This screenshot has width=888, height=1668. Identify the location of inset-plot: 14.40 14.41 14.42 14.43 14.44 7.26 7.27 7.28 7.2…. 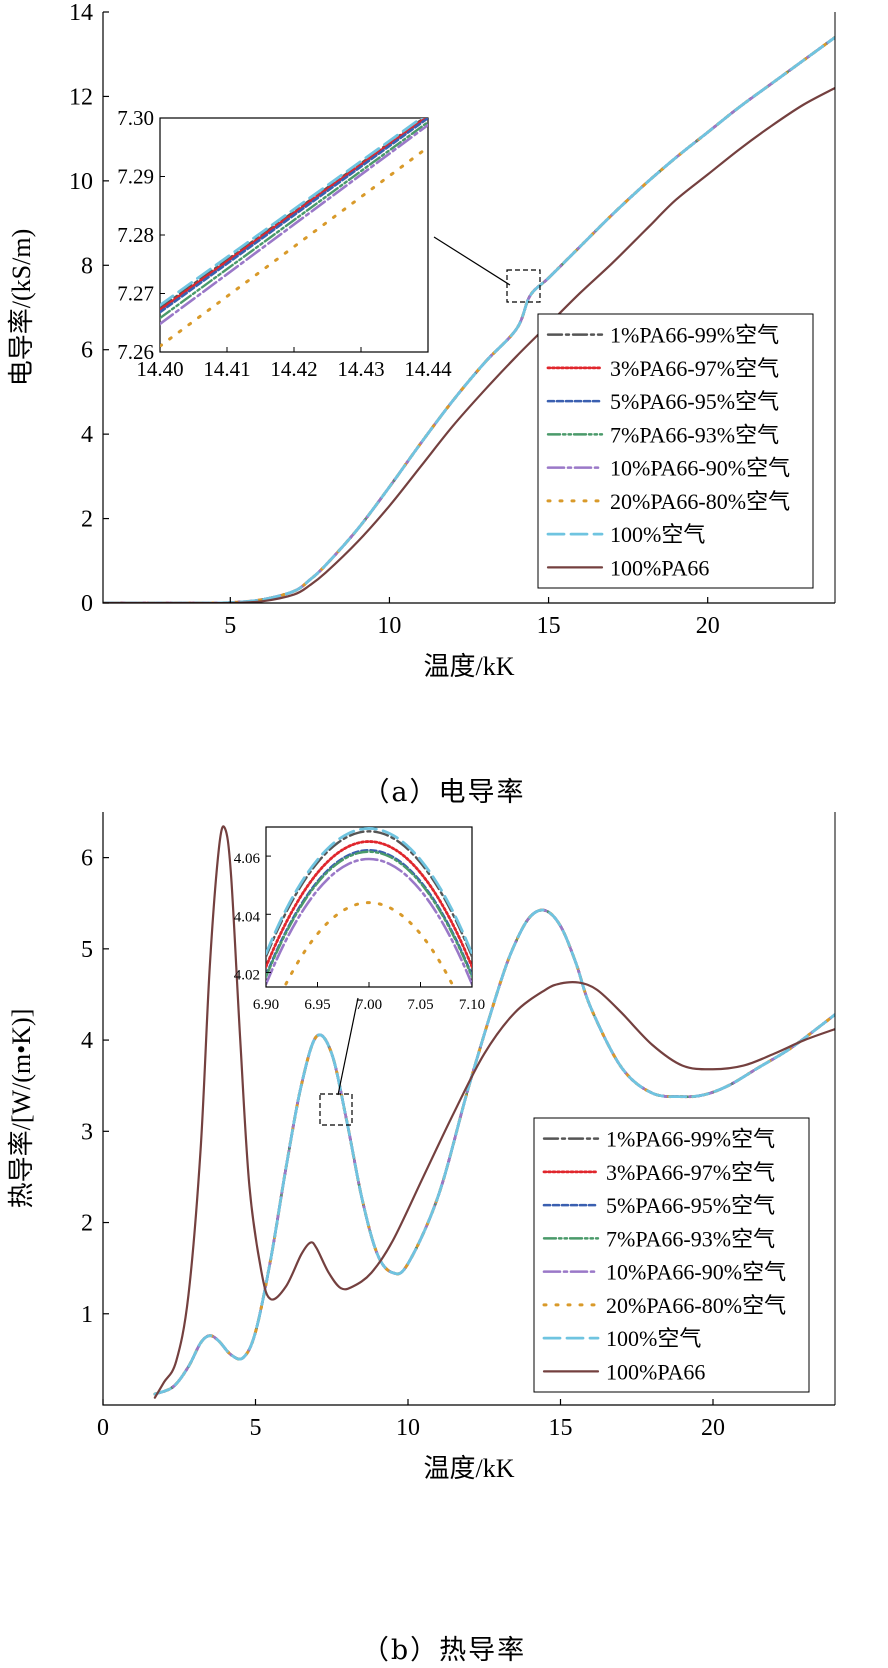
(284, 243).